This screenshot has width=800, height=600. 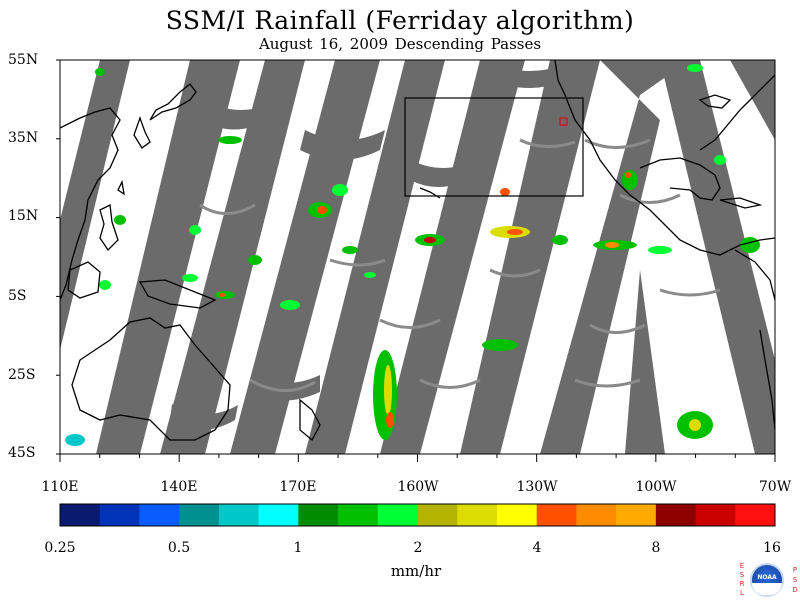 What do you see at coordinates (84, 280) in the screenshot?
I see `coast-borneo` at bounding box center [84, 280].